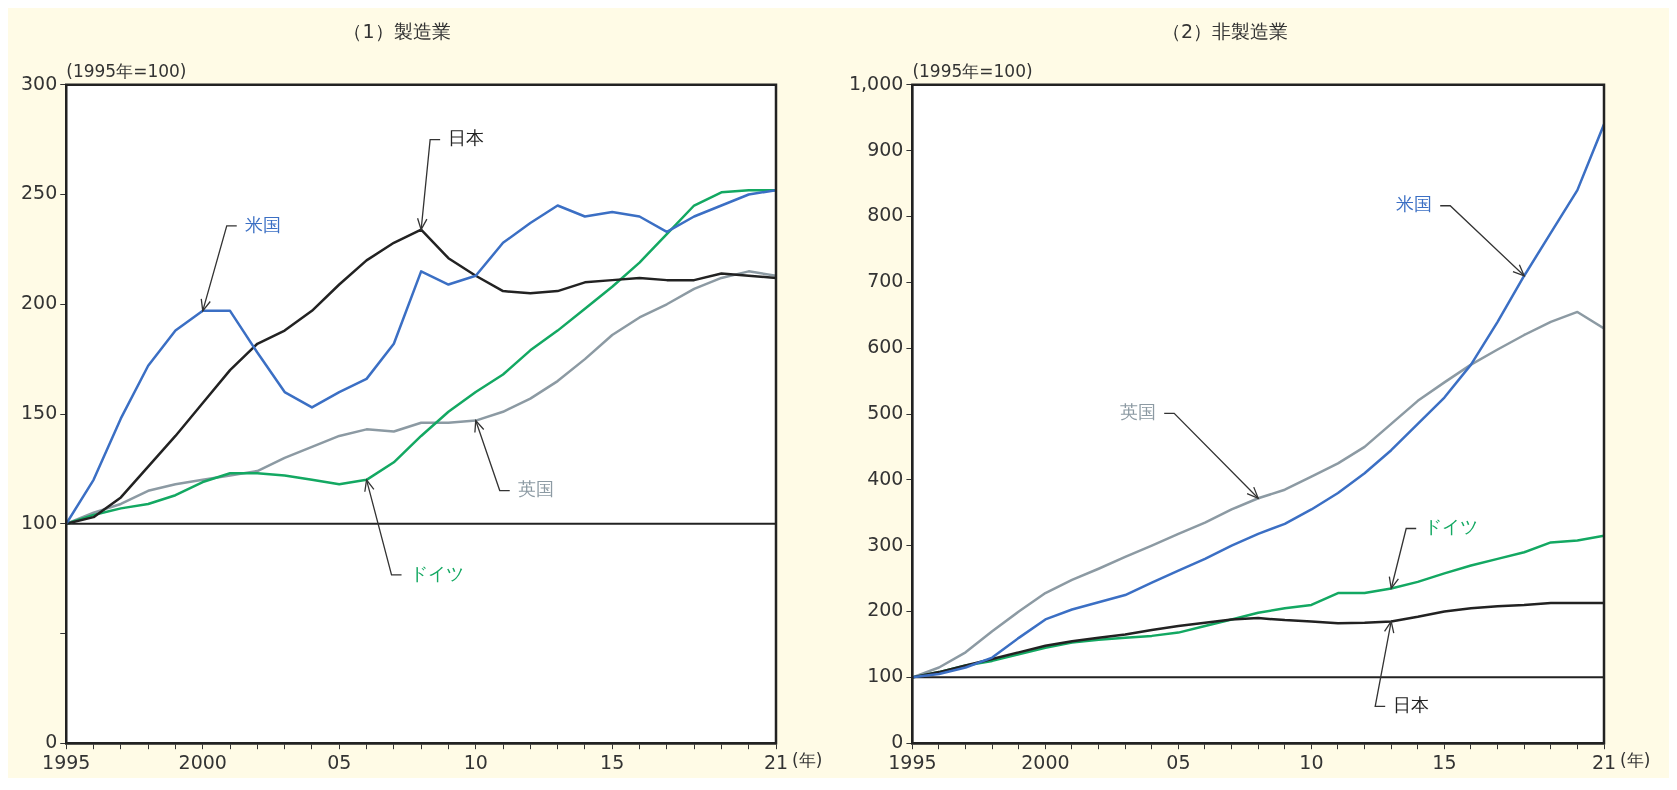 The height and width of the screenshot is (790, 1677). I want to click on y-tick-label: 900, so click(885, 148).